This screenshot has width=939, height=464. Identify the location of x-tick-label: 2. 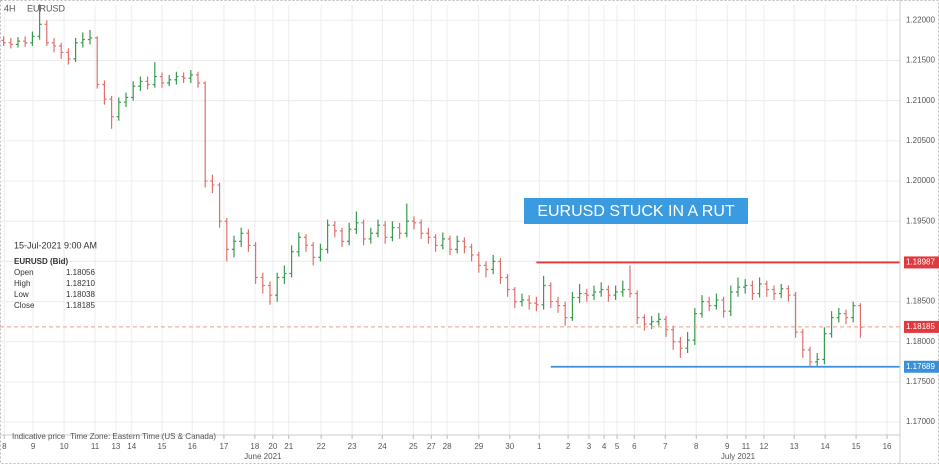
(568, 446).